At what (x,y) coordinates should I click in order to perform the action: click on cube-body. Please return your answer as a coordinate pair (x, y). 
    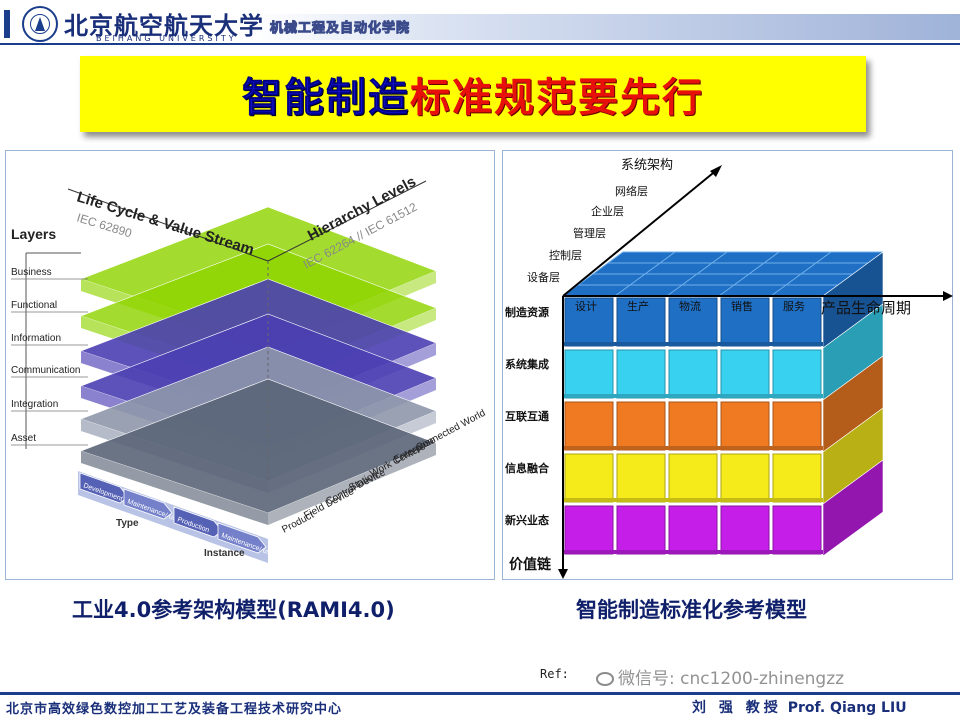
    Looking at the image, I should click on (723, 404).